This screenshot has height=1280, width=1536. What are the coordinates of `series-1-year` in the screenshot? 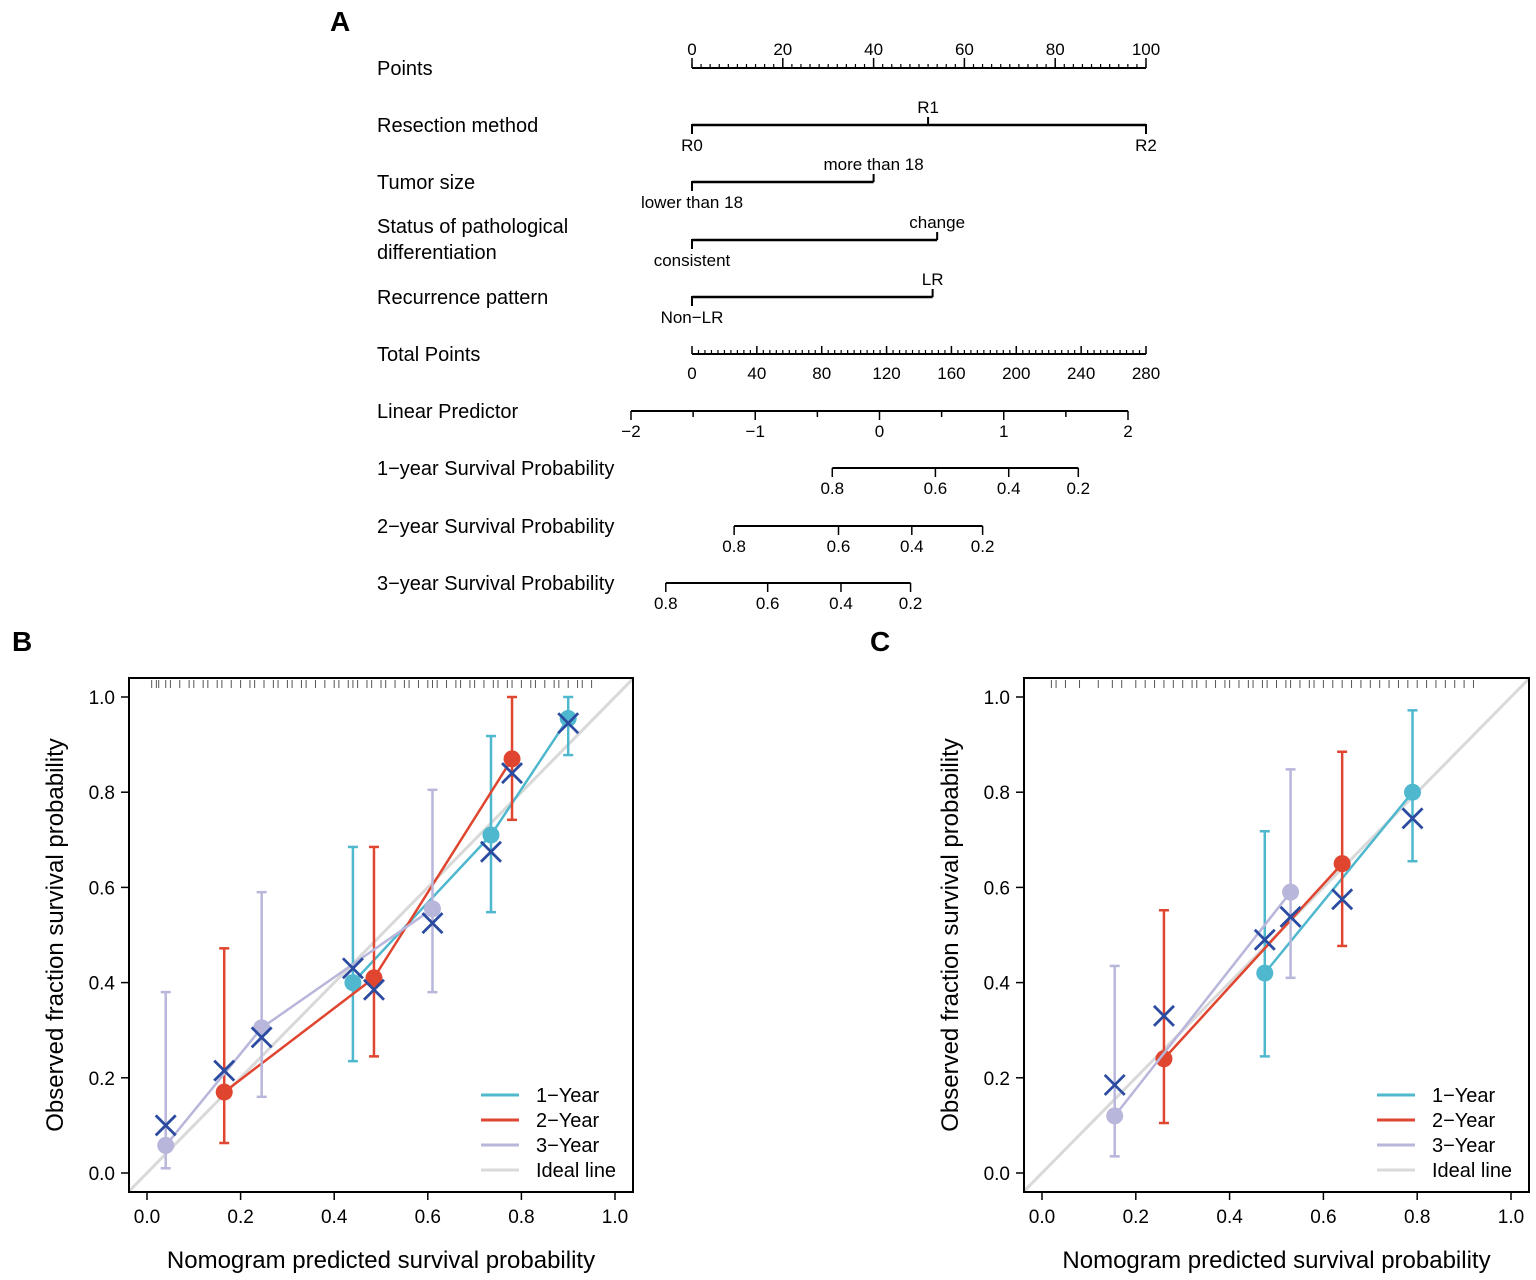 It's located at (1339, 883).